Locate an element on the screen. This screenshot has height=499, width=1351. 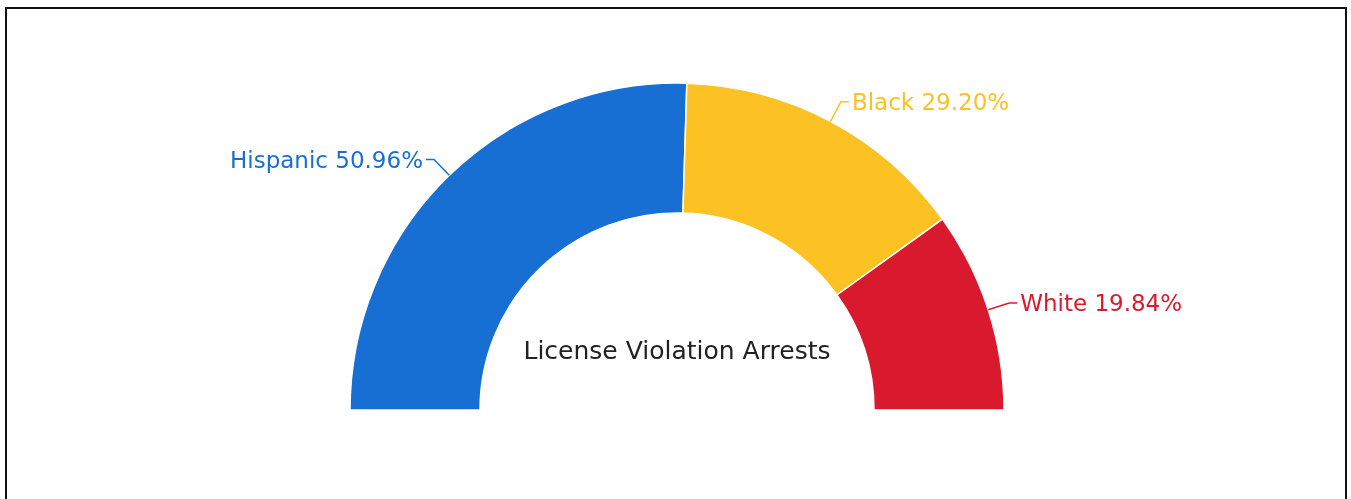
slice-label: White 19.84% is located at coordinates (1101, 303).